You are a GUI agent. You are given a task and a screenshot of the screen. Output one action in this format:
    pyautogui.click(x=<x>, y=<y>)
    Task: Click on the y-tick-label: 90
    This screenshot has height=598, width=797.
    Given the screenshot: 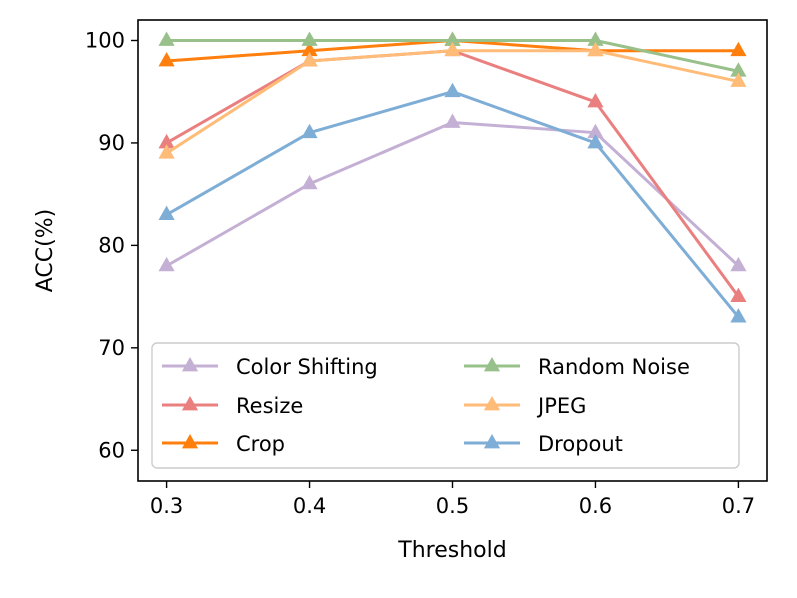 What is the action you would take?
    pyautogui.click(x=111, y=143)
    